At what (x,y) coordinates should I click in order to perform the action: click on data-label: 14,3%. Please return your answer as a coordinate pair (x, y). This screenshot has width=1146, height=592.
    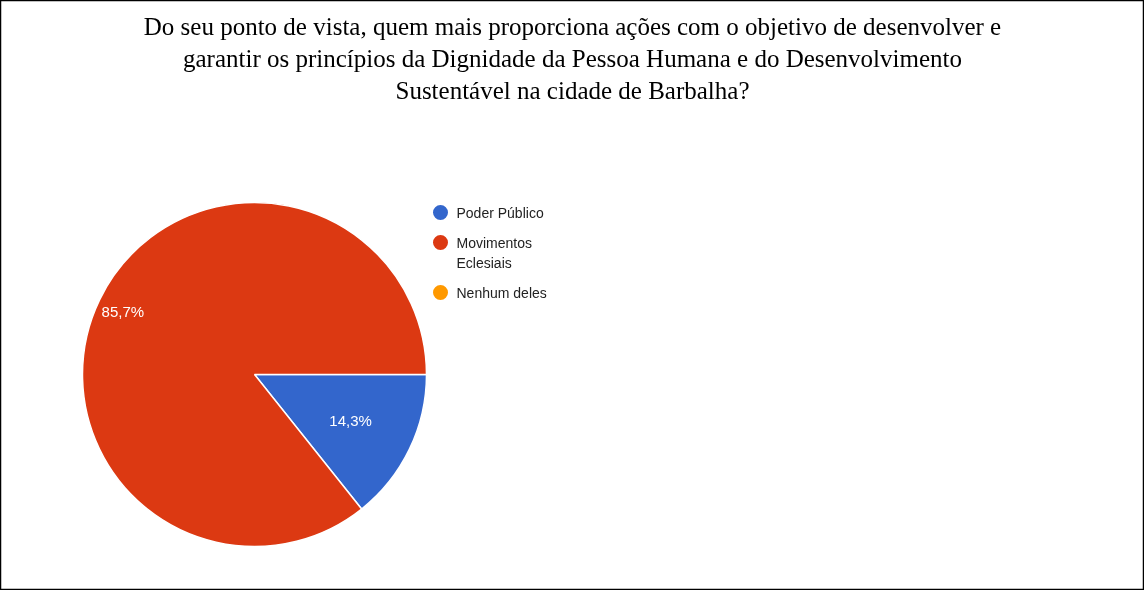
    Looking at the image, I should click on (350, 421).